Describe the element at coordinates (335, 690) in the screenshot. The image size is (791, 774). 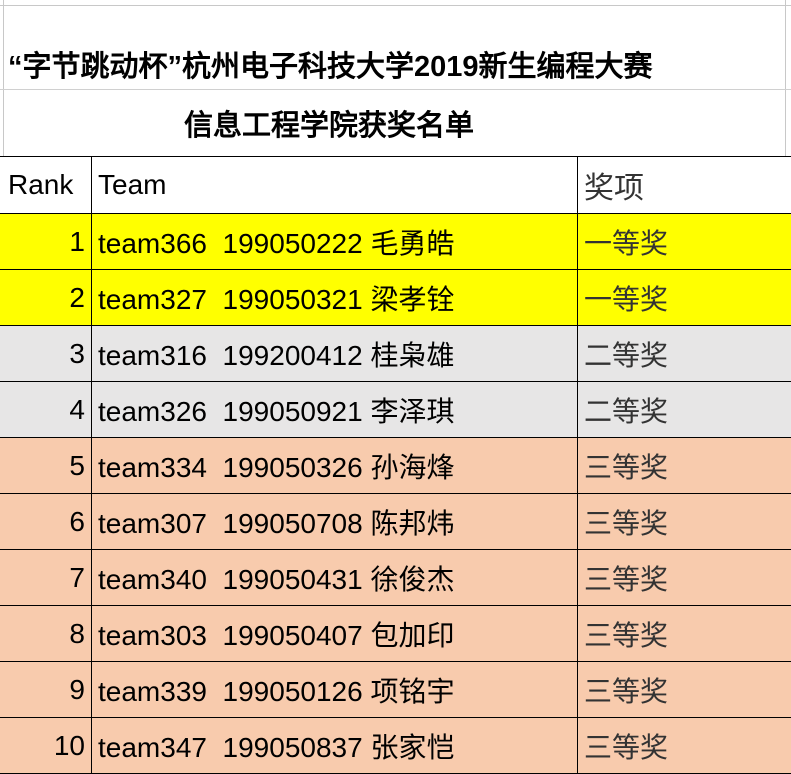
I see `team-cell: team339 199050126 项铭宇` at that location.